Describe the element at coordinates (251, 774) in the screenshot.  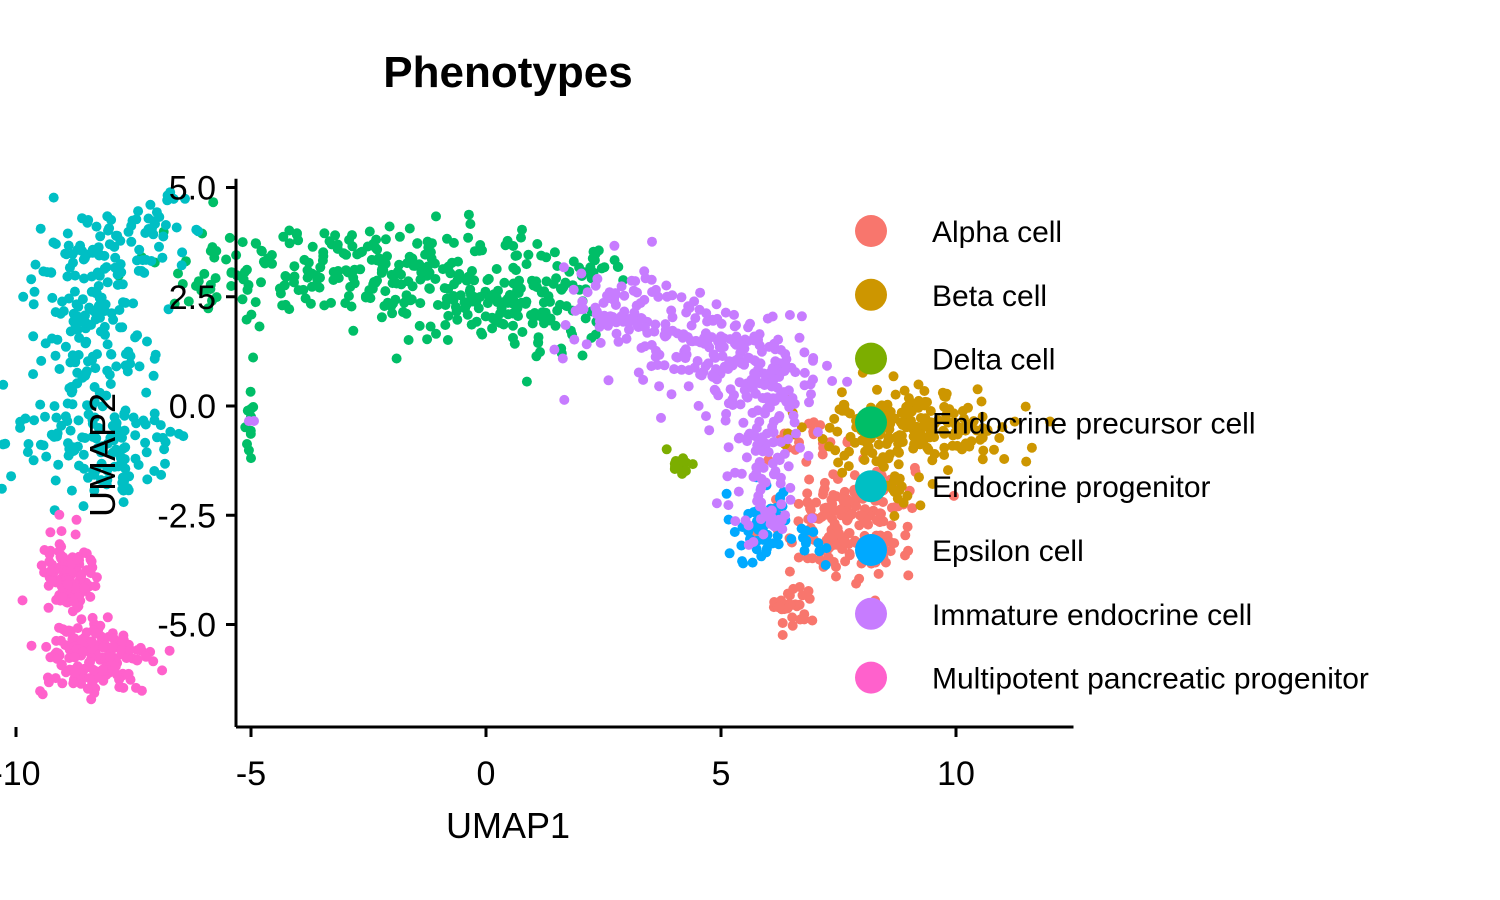
I see `x-tick-label: -5` at that location.